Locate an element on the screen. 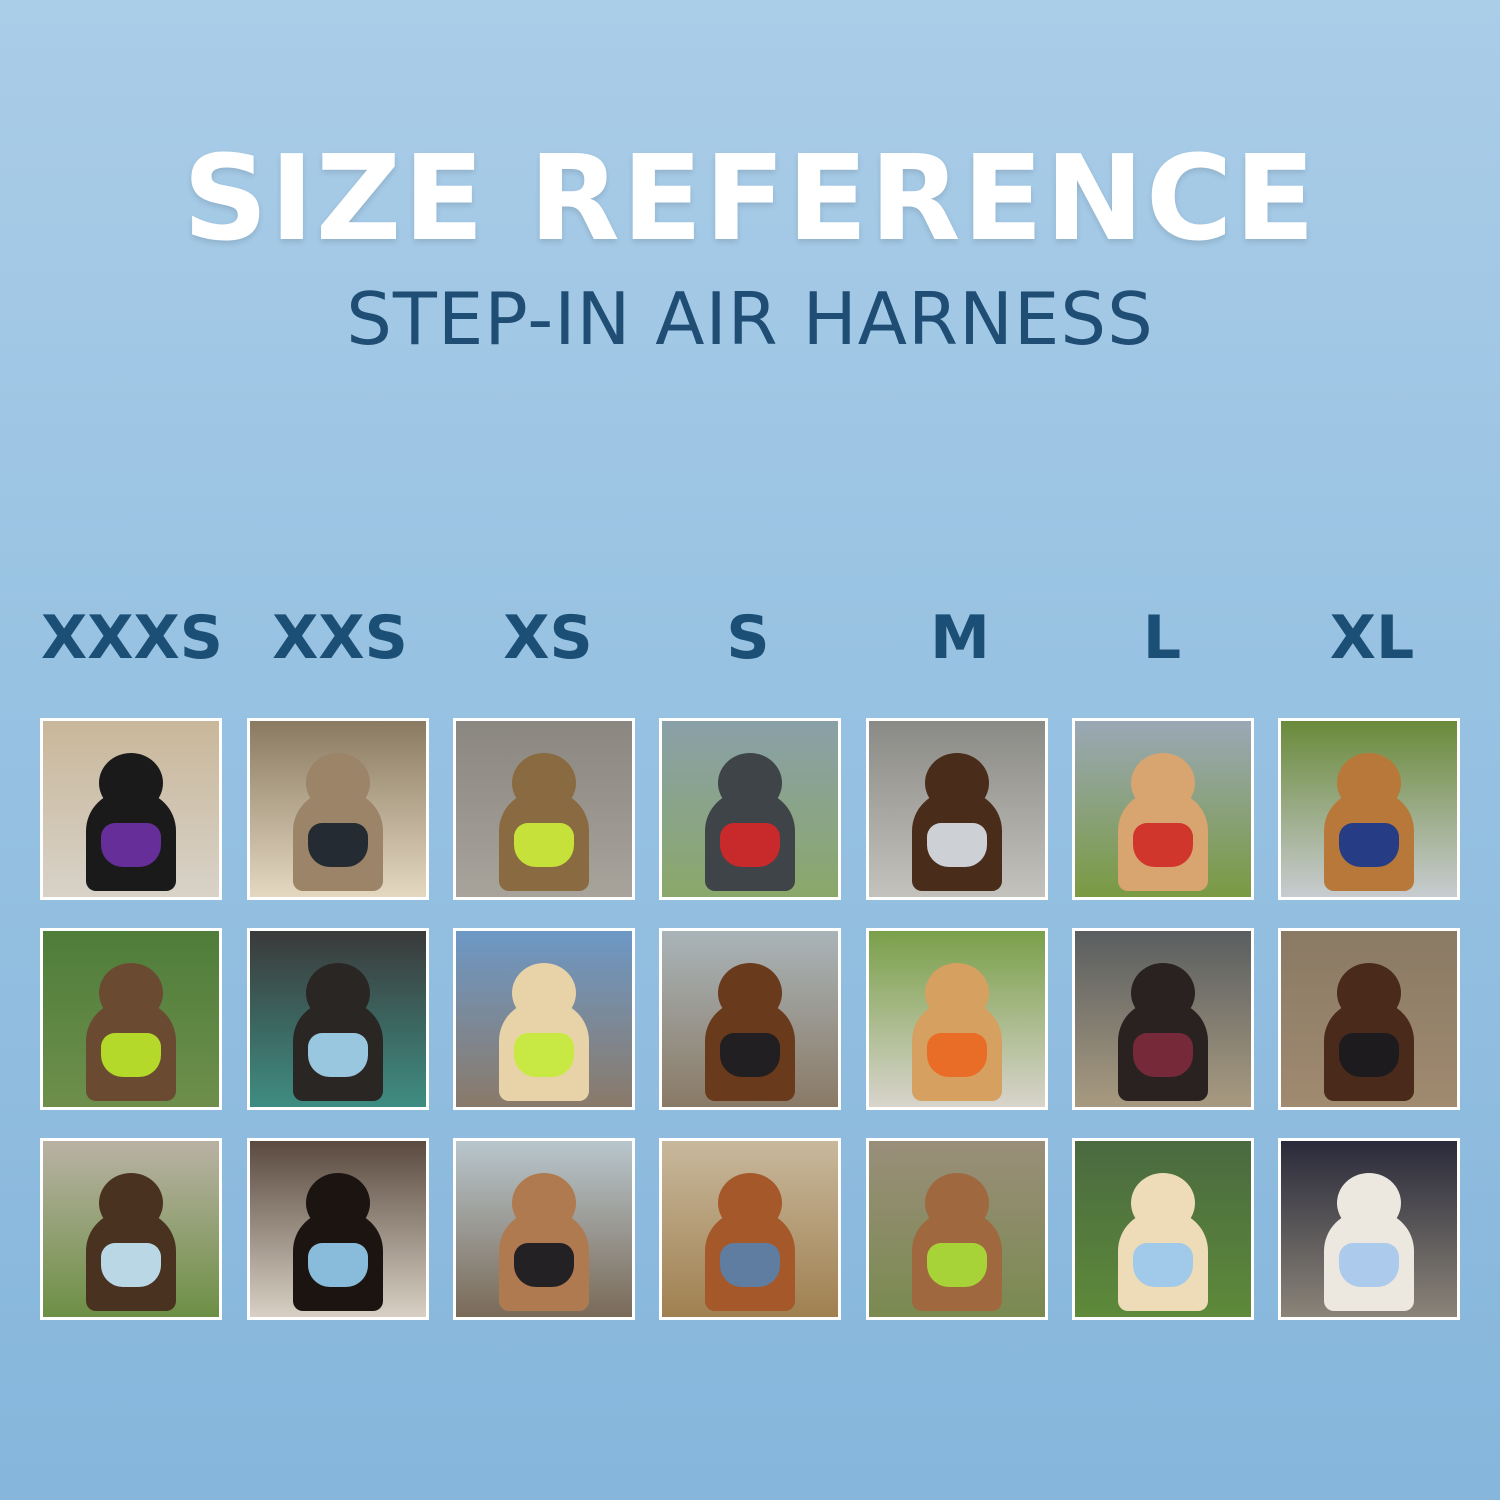 This screenshot has width=1500, height=1500. size-label-xl: XL is located at coordinates (1372, 638).